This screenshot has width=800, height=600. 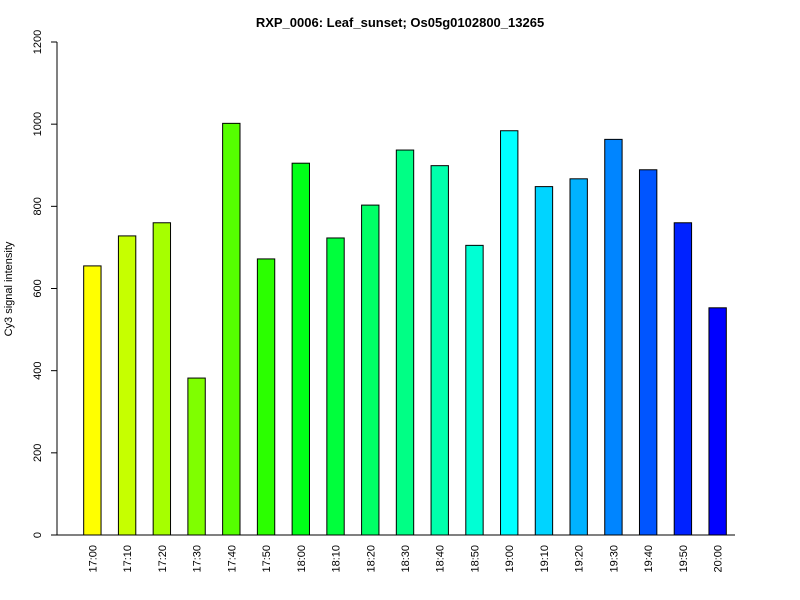 I want to click on y-tick-label: 1000, so click(x=38, y=124).